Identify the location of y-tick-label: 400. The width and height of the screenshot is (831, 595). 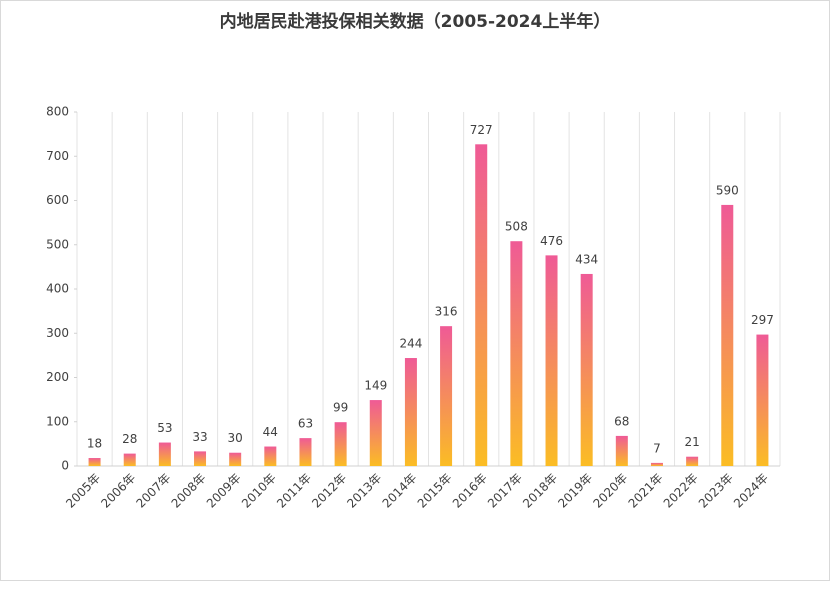
(57, 289).